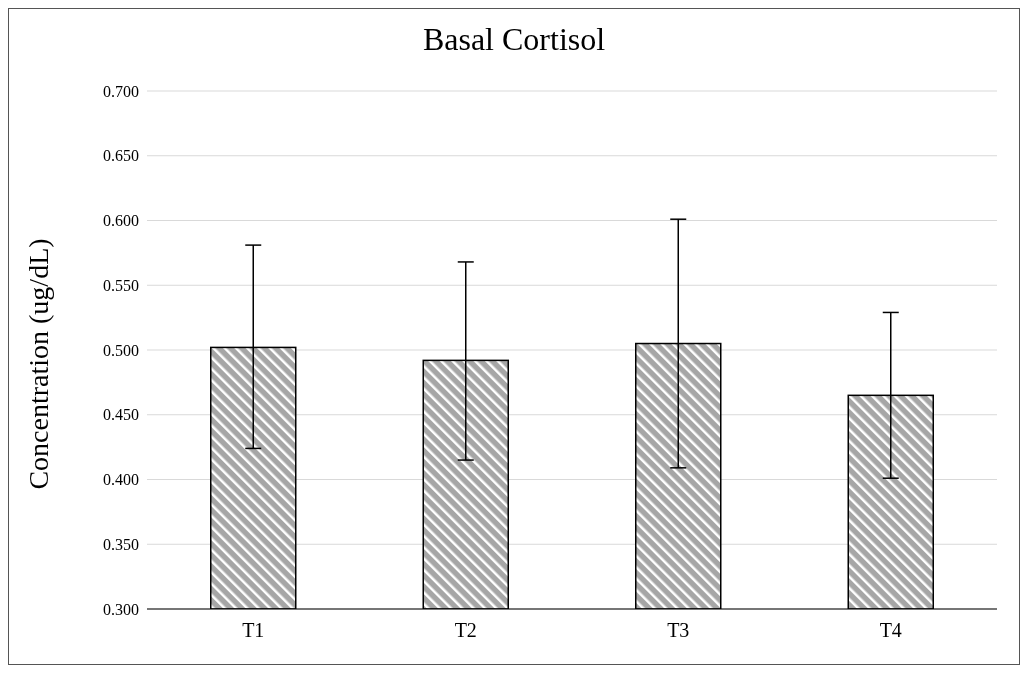 The height and width of the screenshot is (673, 1029). Describe the element at coordinates (121, 480) in the screenshot. I see `y-tick-label: 0.400` at that location.